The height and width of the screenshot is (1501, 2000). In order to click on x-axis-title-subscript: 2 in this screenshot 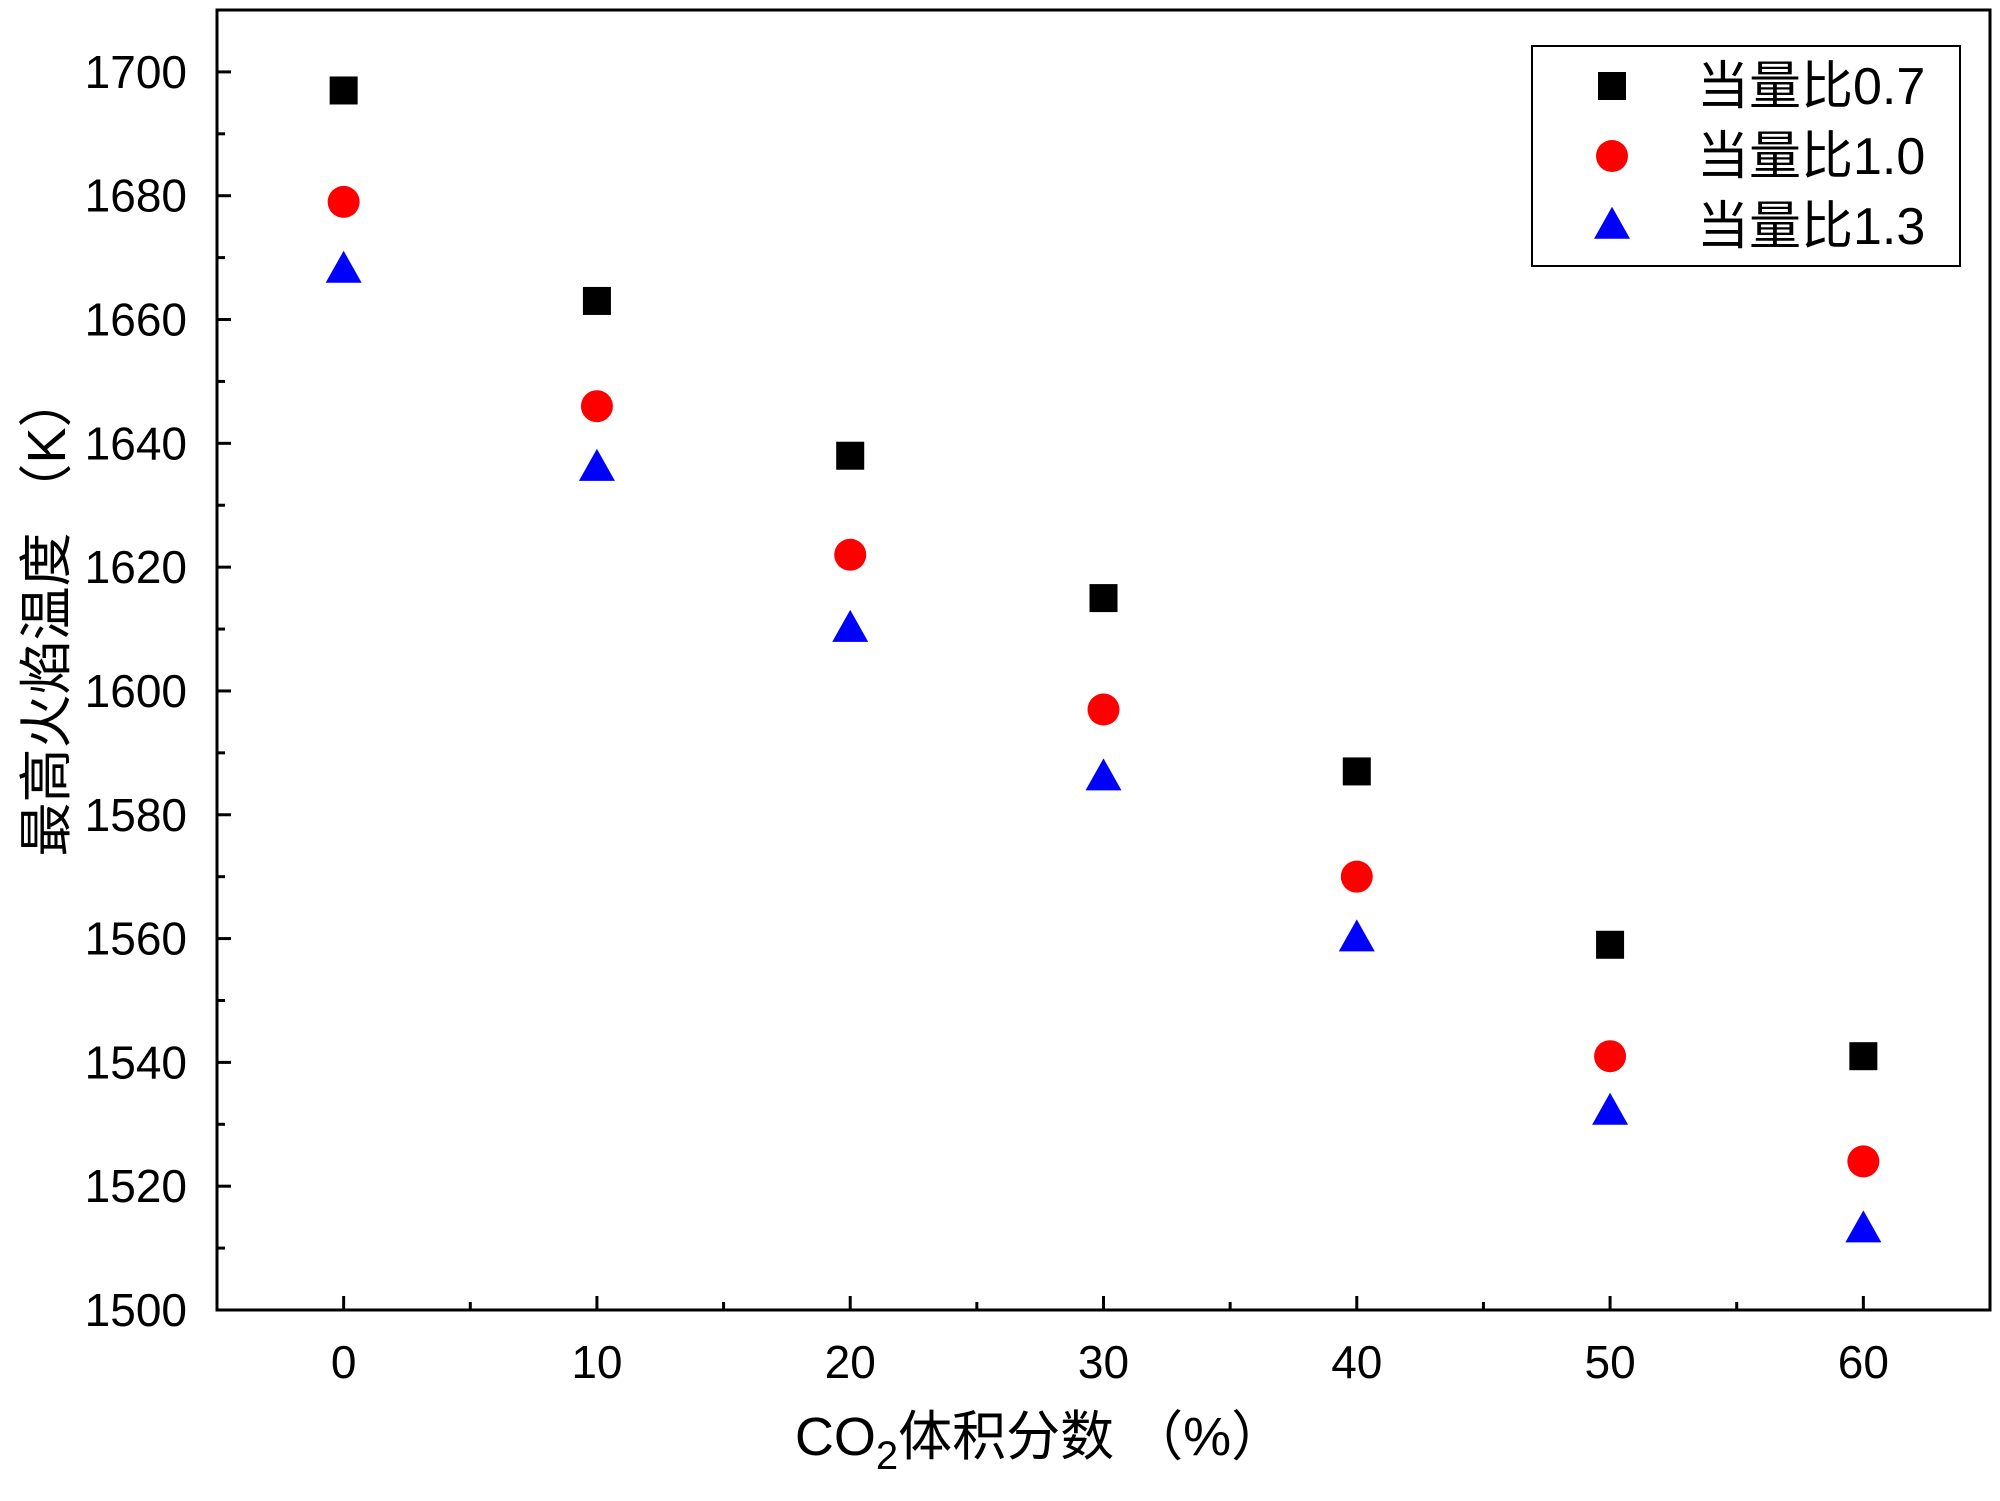, I will do `click(887, 1456)`.